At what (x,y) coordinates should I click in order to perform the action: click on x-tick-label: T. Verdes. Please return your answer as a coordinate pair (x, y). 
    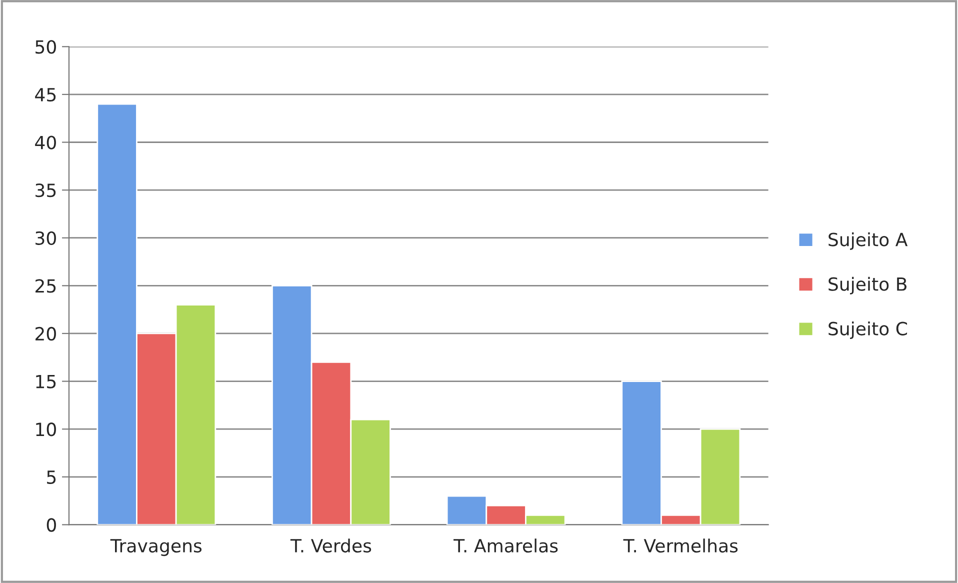
    Looking at the image, I should click on (331, 545).